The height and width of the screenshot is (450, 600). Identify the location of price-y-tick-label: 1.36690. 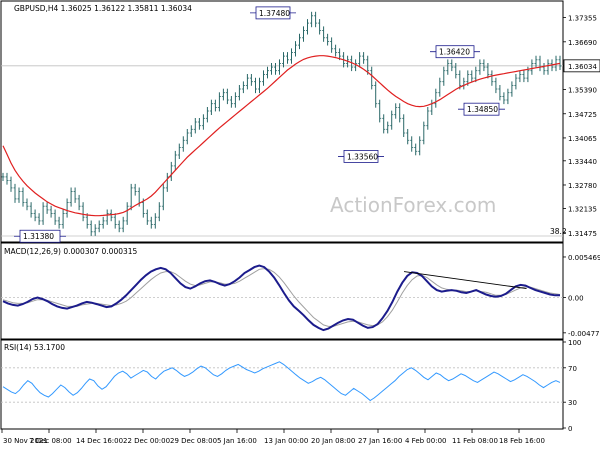
(582, 43).